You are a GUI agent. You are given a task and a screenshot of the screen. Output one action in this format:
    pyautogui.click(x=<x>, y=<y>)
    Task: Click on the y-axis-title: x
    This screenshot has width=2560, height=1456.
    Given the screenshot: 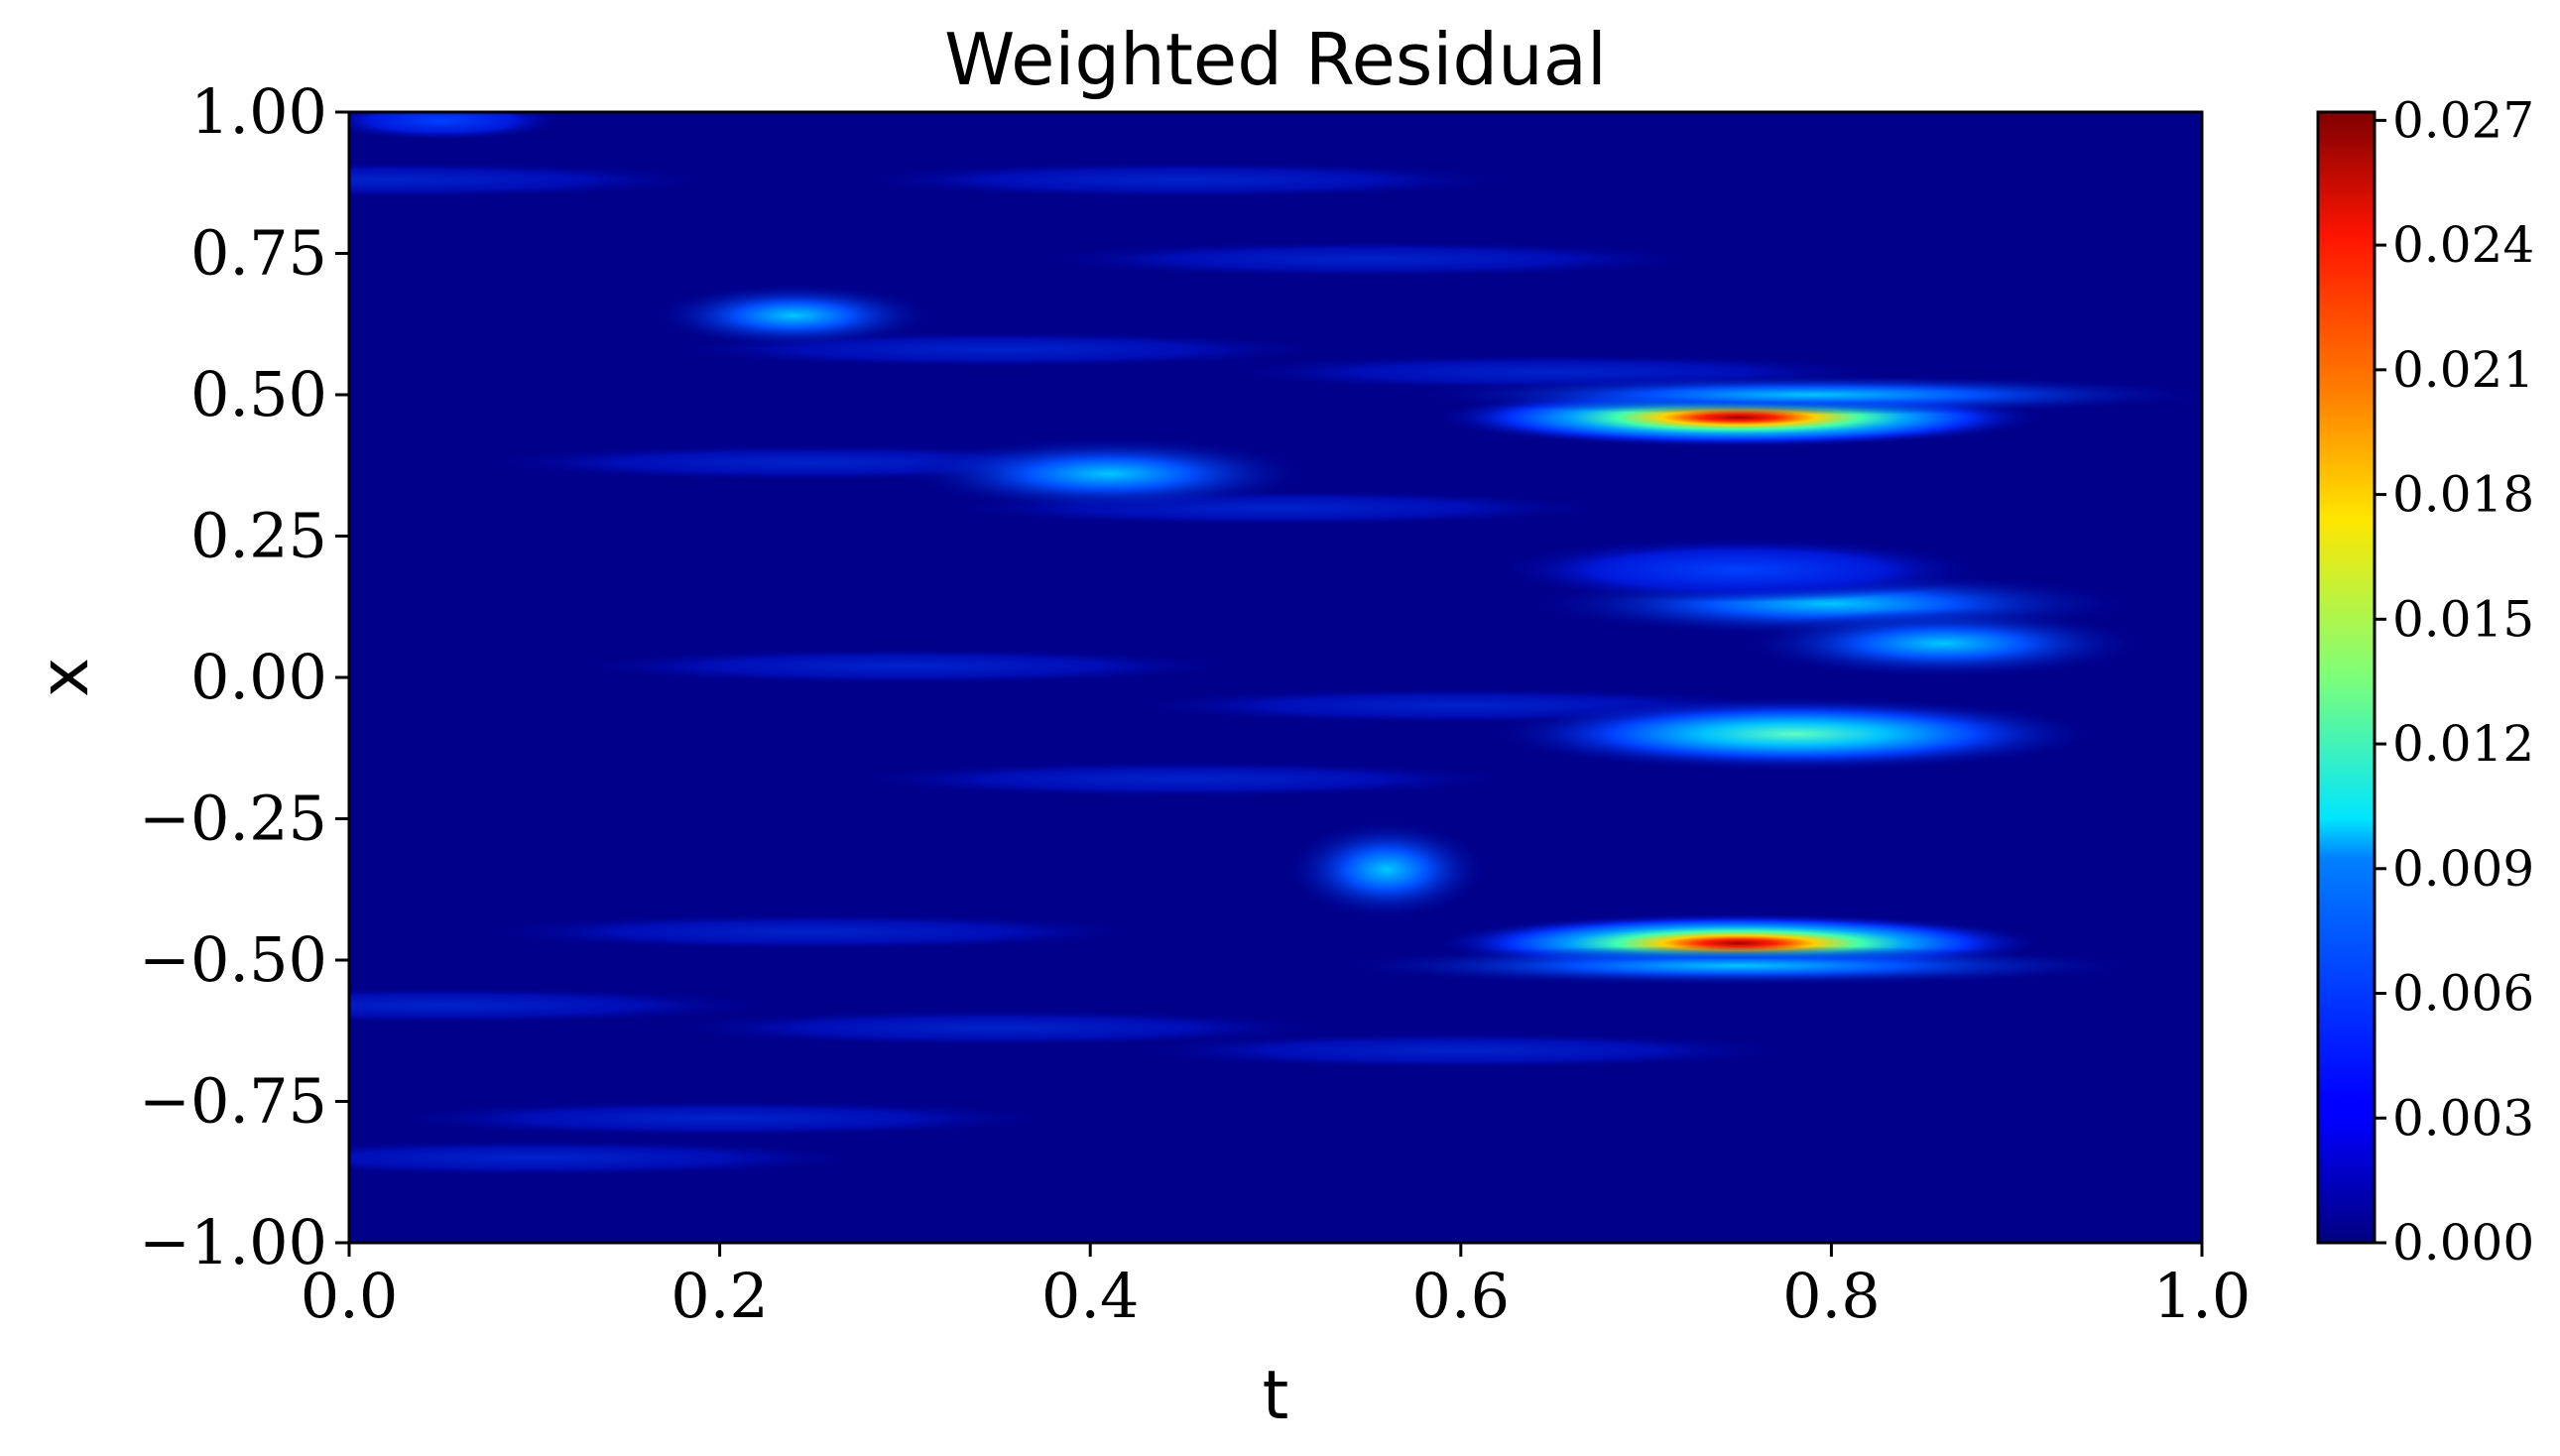 What is the action you would take?
    pyautogui.click(x=65, y=677)
    